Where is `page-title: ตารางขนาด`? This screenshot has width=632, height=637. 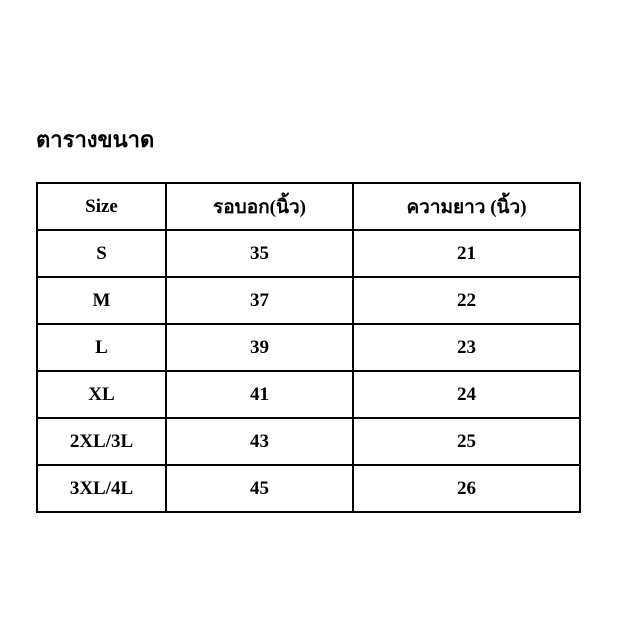
page-title: ตารางขนาด is located at coordinates (95, 139).